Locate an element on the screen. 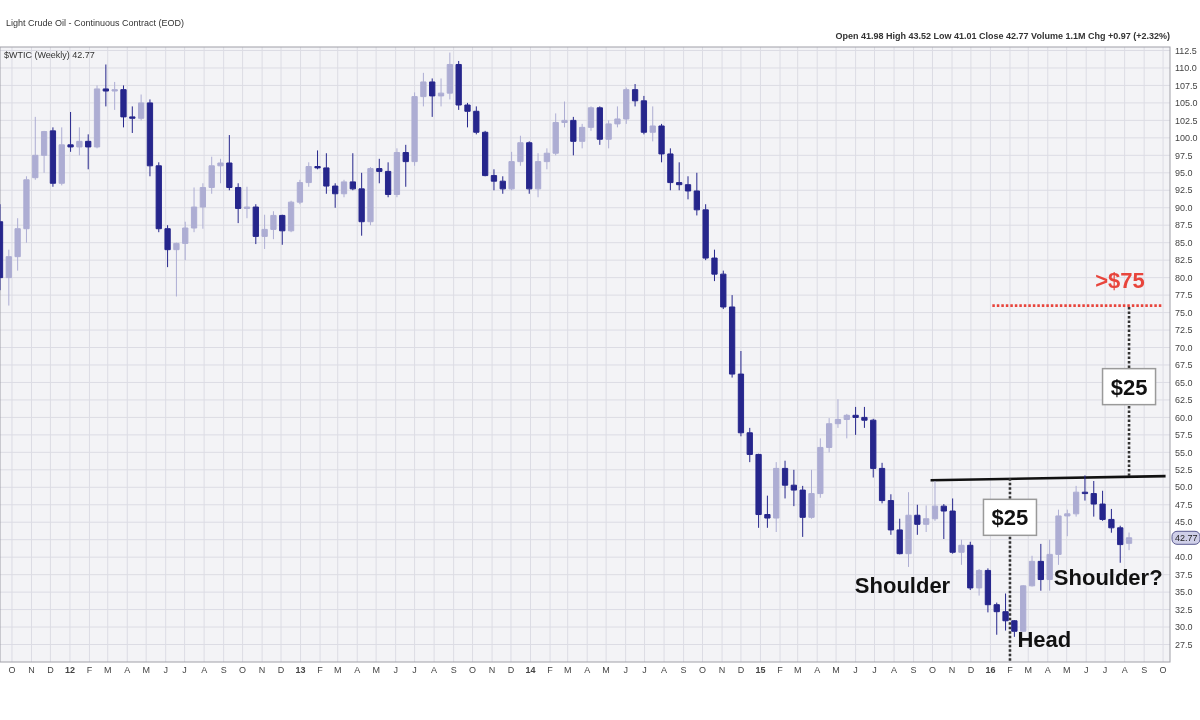  annotation: $WTIC (Weekly) 42.77 is located at coordinates (49, 55).